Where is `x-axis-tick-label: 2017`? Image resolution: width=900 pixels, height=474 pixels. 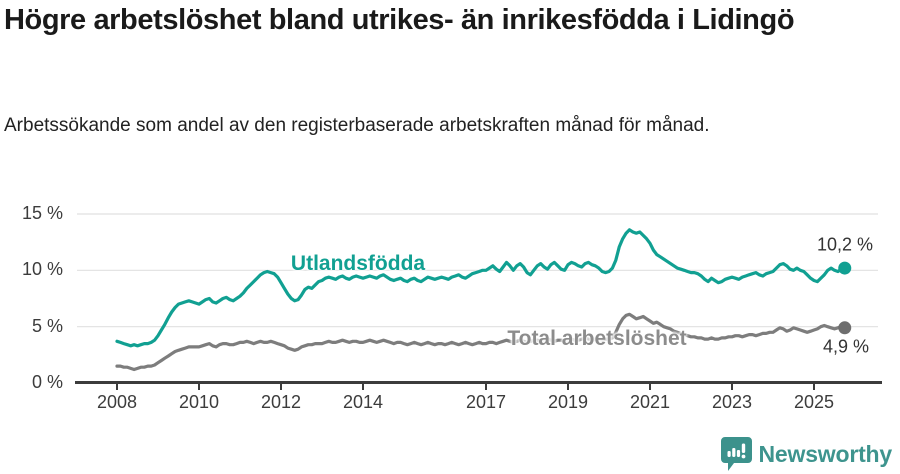 x-axis-tick-label: 2017 is located at coordinates (486, 402).